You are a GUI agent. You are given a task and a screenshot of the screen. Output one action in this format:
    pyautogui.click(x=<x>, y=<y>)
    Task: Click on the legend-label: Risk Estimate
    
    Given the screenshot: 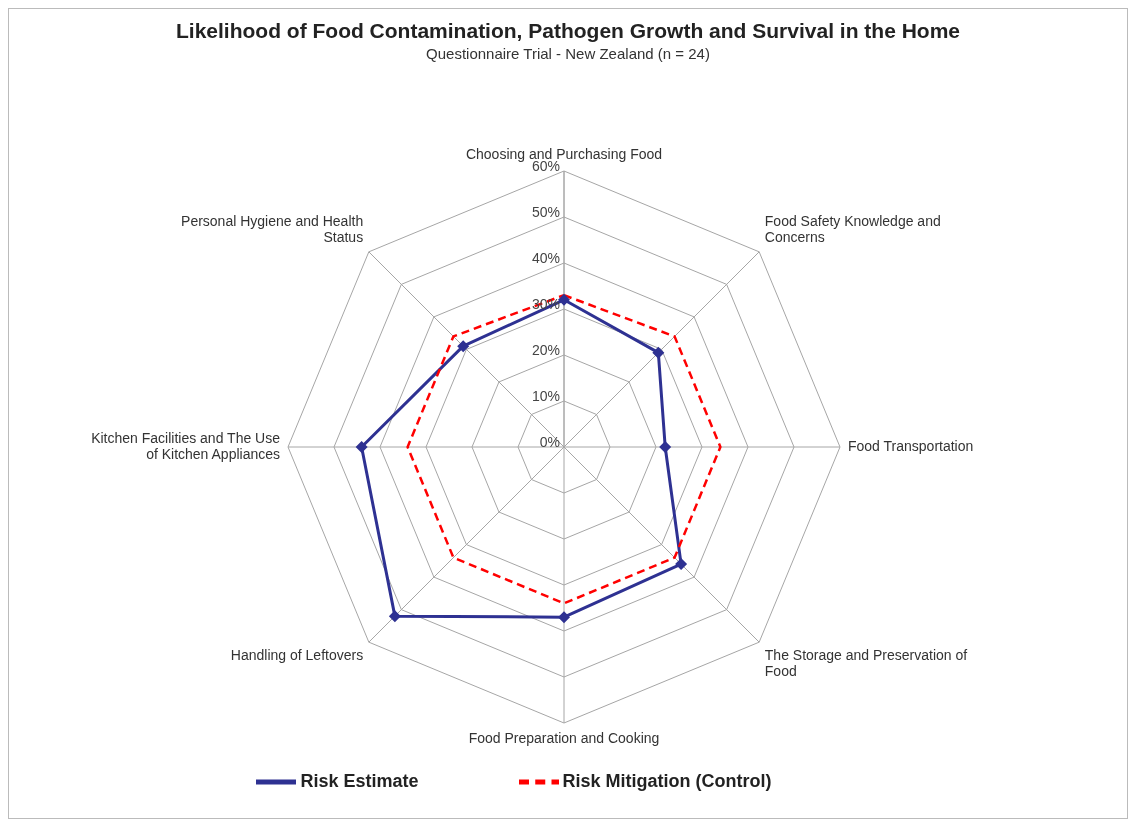 What is the action you would take?
    pyautogui.click(x=359, y=780)
    